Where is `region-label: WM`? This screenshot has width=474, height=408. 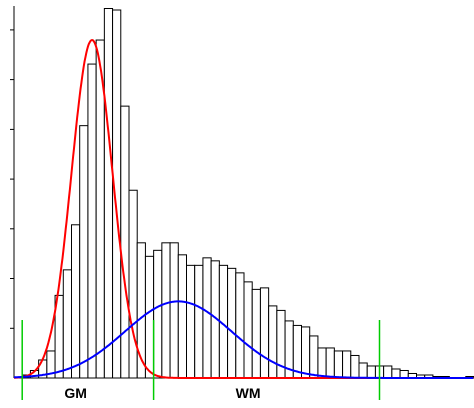 region-label: WM is located at coordinates (248, 393).